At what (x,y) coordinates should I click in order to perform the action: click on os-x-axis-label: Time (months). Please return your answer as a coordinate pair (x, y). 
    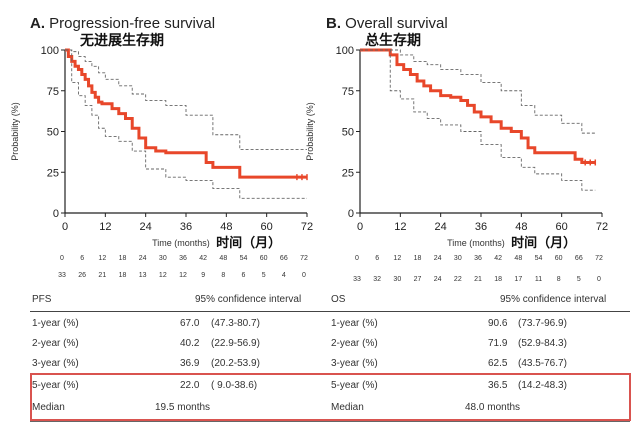
    Looking at the image, I should click on (476, 243).